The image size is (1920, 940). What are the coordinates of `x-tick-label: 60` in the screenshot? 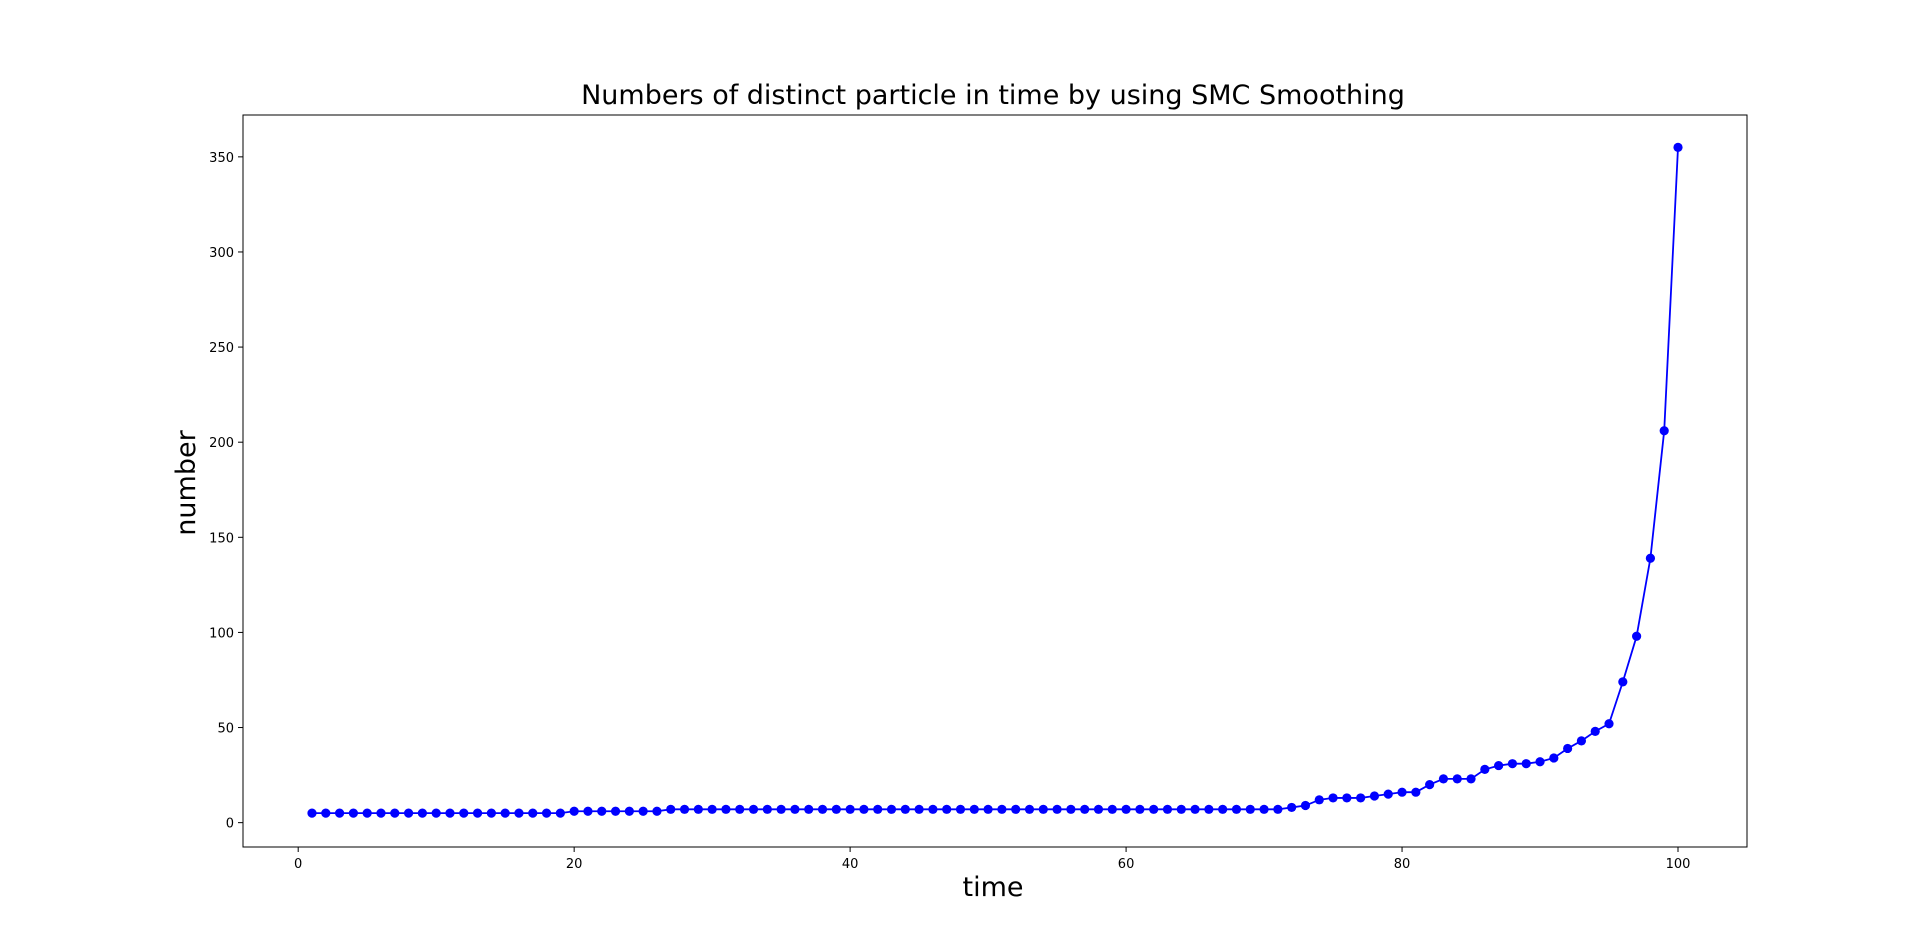 It's located at (1126, 864).